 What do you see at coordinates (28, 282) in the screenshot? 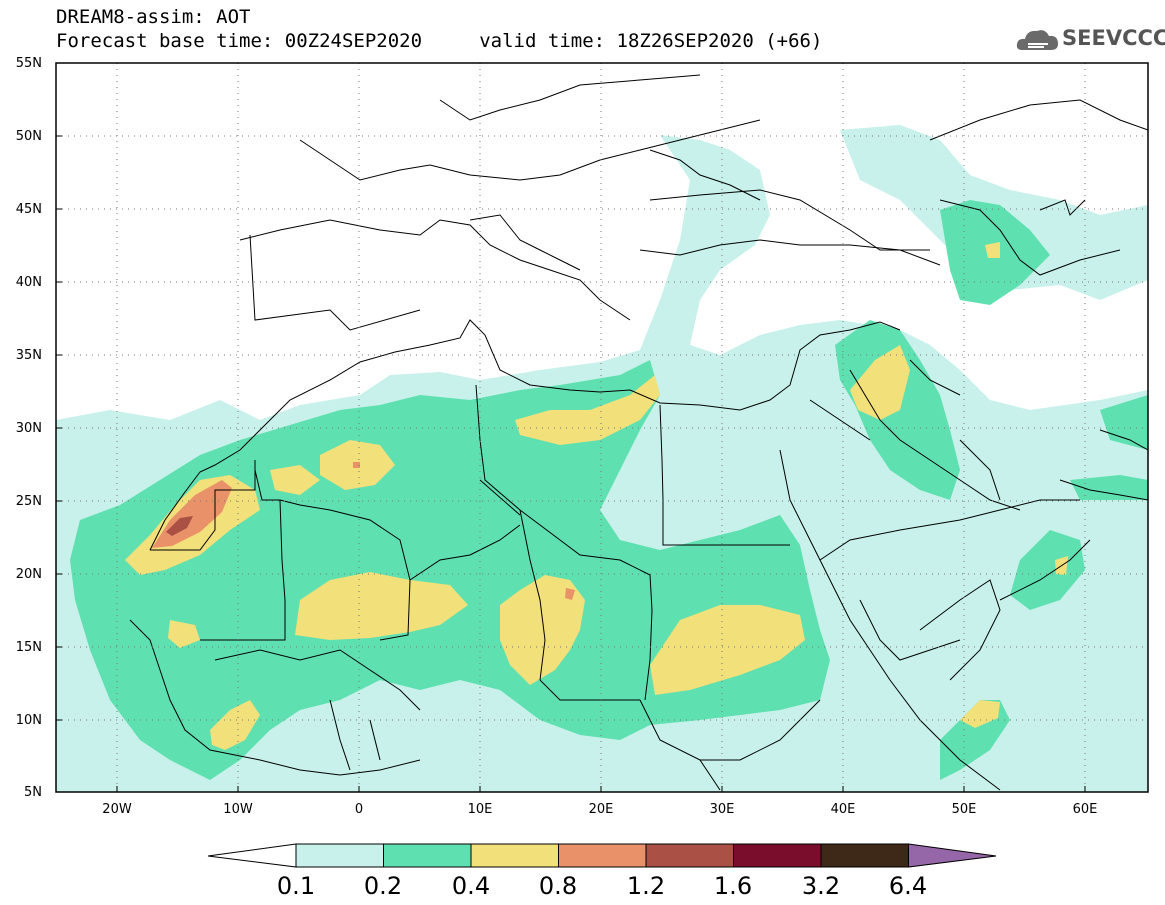
I see `lat-label: 40N` at bounding box center [28, 282].